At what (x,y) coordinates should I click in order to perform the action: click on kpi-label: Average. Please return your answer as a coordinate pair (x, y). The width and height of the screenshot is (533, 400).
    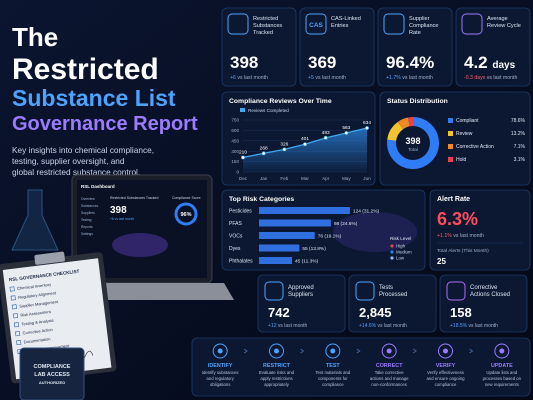
    Looking at the image, I should click on (497, 19).